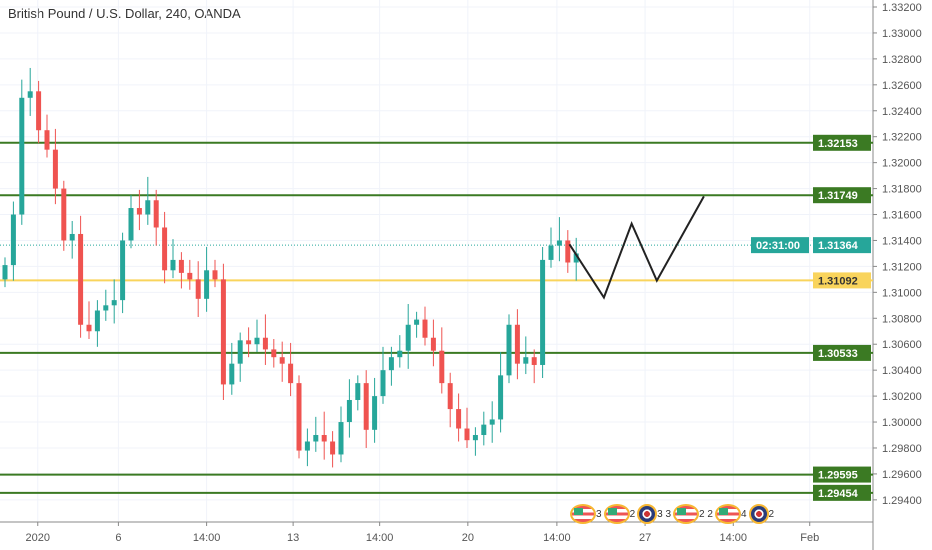 The height and width of the screenshot is (550, 932). I want to click on price-tick-label: 1.33000, so click(902, 34).